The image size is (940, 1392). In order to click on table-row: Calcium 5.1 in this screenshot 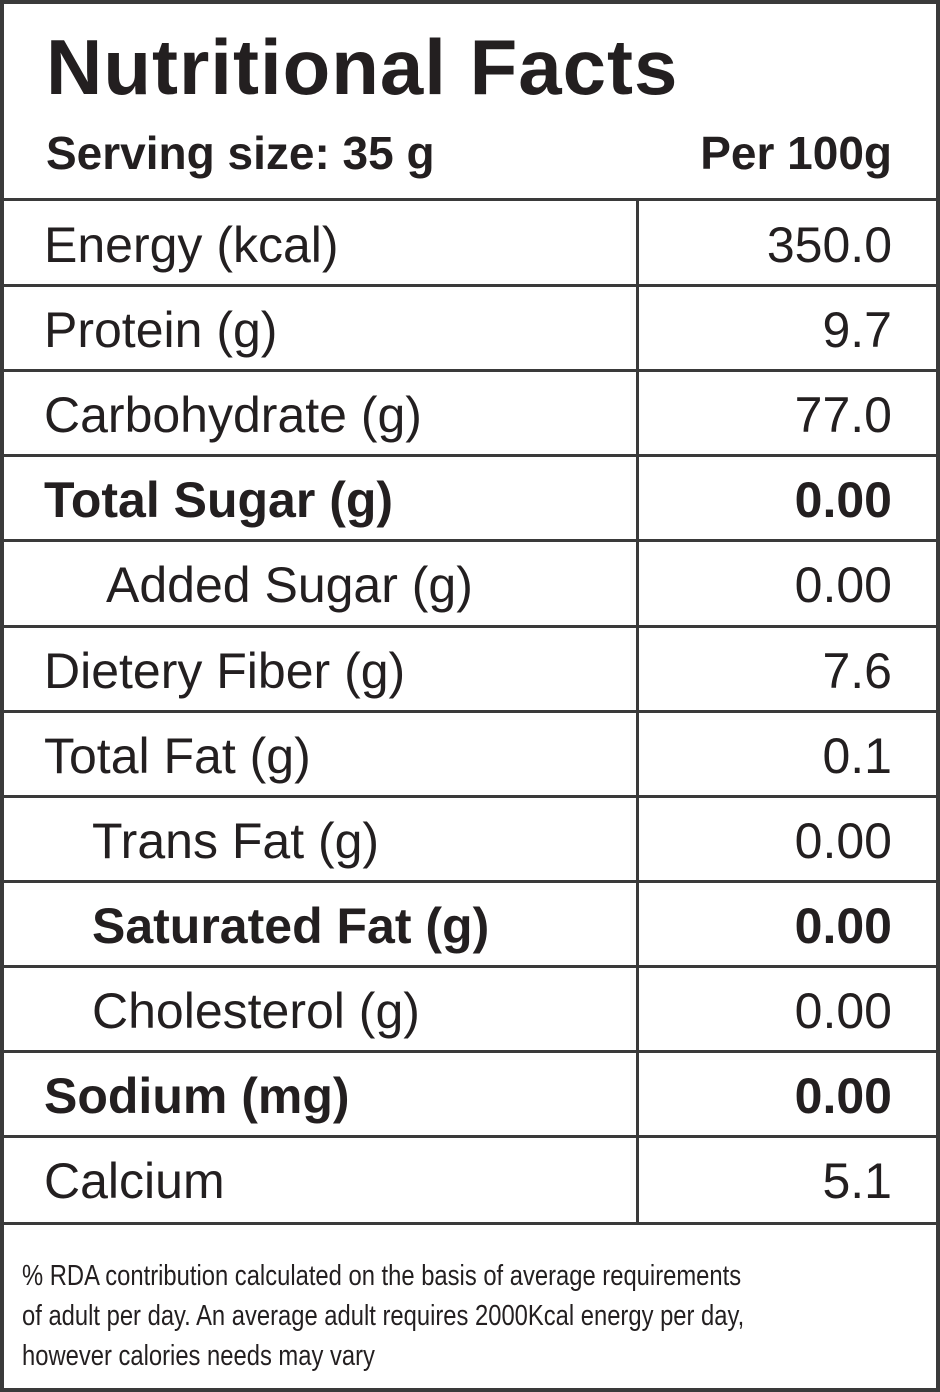, I will do `click(470, 1179)`.